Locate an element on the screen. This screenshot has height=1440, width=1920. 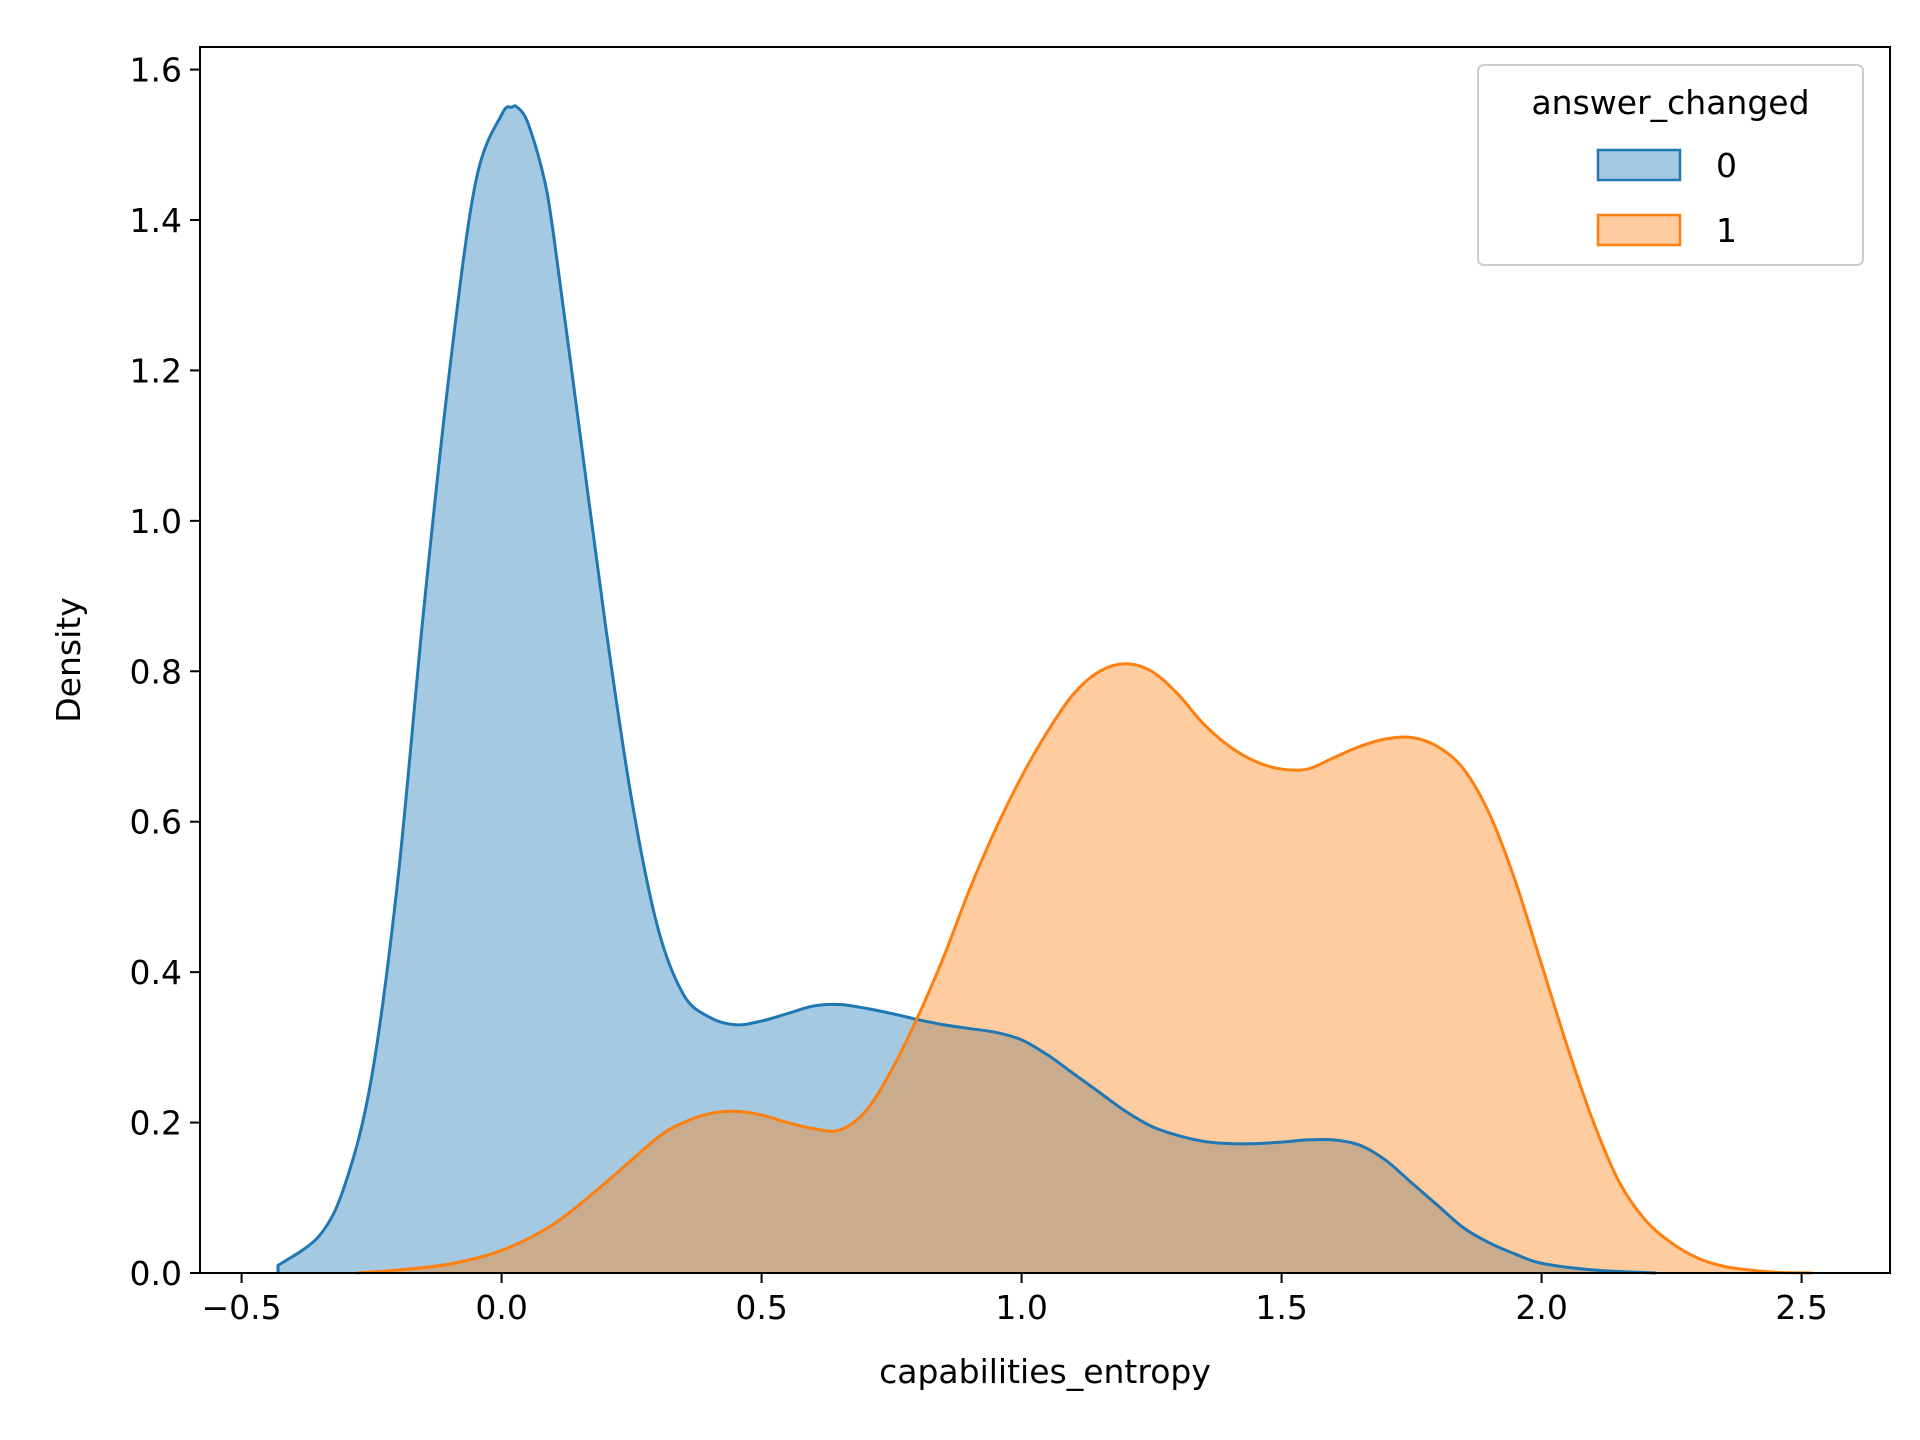
legend-title: answer_changed is located at coordinates (1670, 102).